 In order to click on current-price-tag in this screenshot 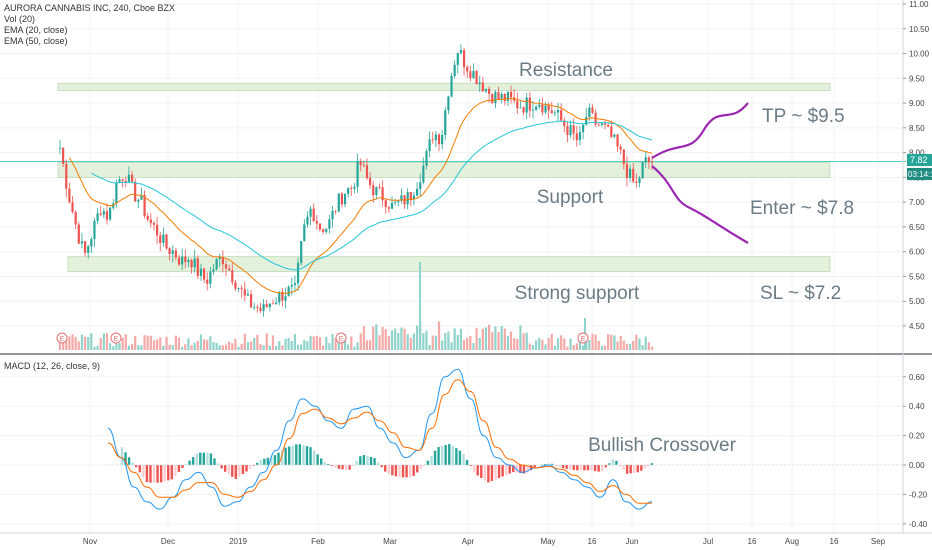, I will do `click(919, 160)`.